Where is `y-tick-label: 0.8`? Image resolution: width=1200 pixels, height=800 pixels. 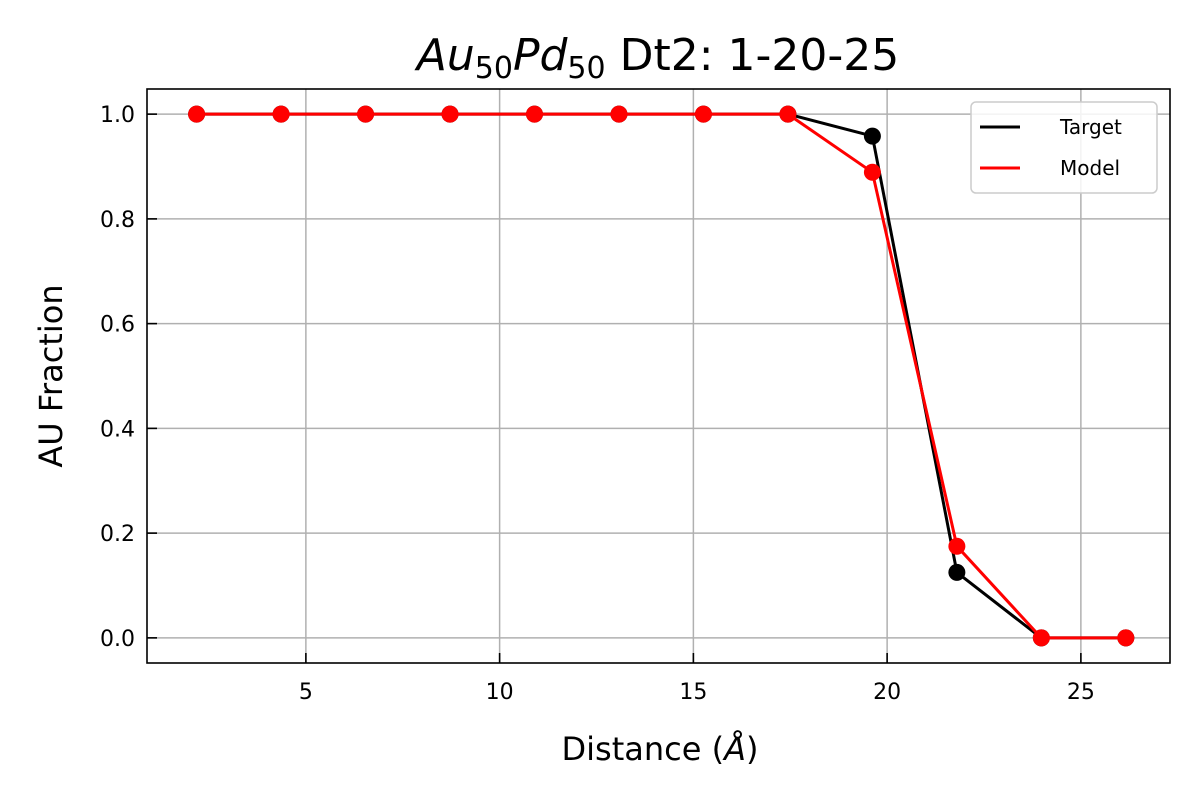
y-tick-label: 0.8 is located at coordinates (117, 220).